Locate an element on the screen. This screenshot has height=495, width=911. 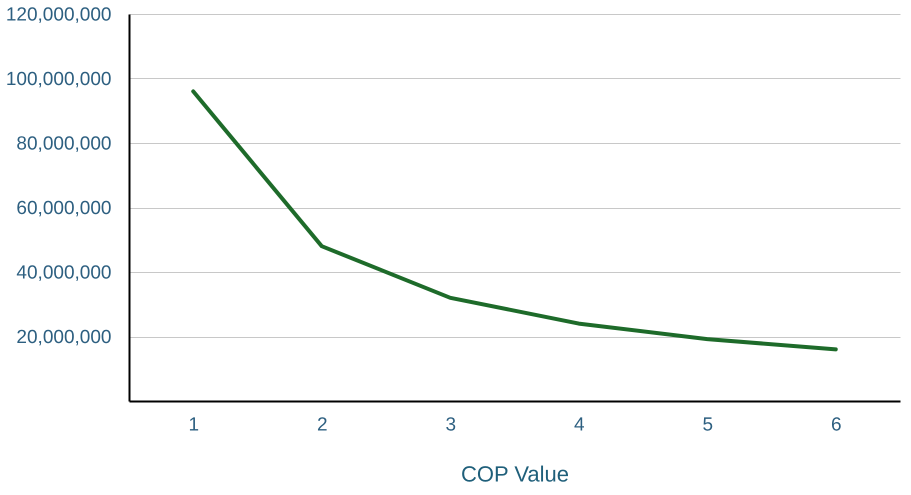
y-tick-label: 60,000,000 is located at coordinates (64, 208).